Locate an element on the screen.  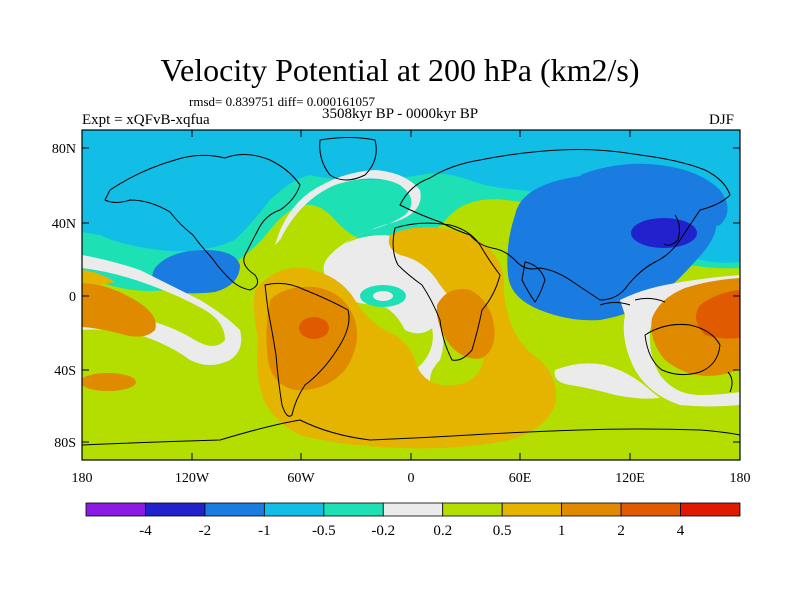
coast-australia is located at coordinates (682, 350).